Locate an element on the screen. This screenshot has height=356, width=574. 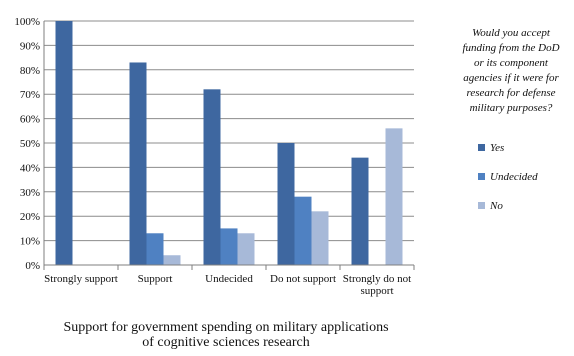
category-label: Undecided is located at coordinates (229, 279).